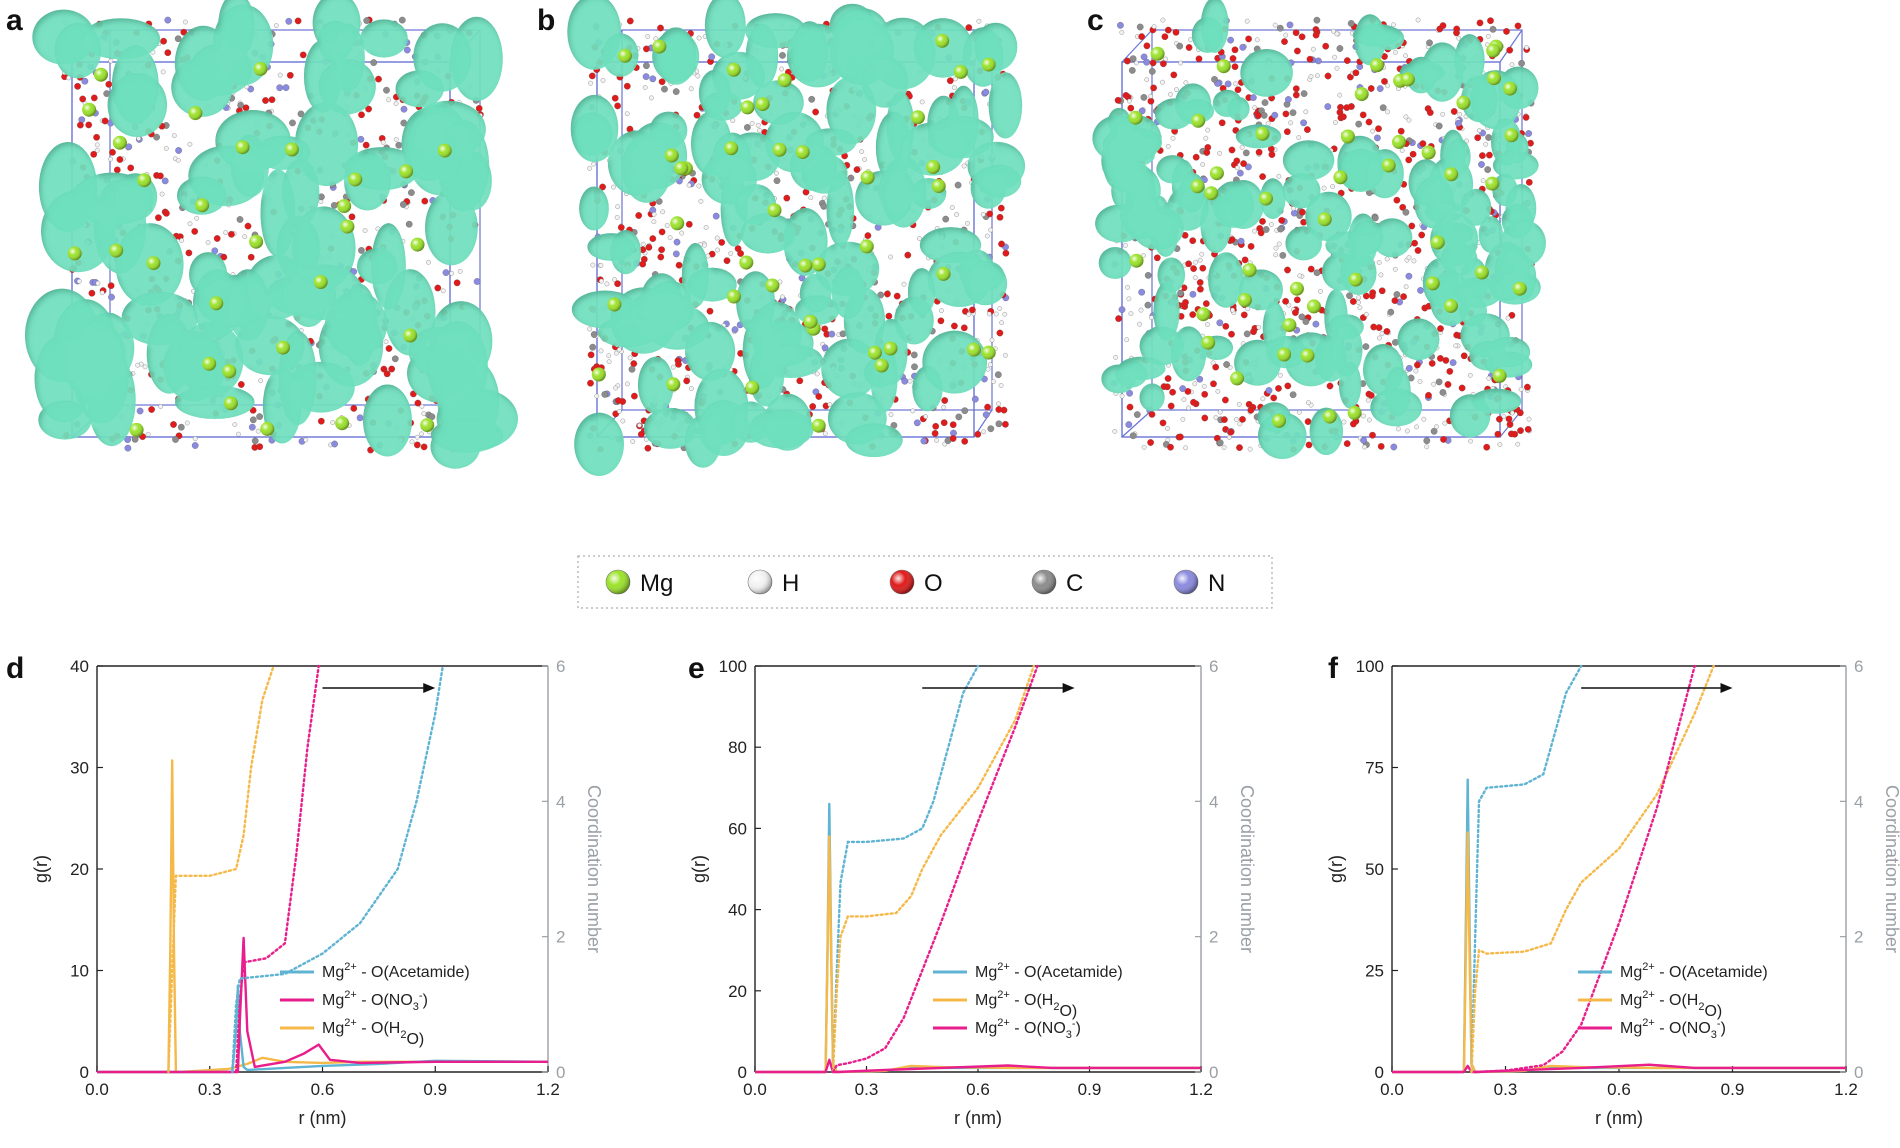  I want to click on rdf-line-water, so click(322, 916).